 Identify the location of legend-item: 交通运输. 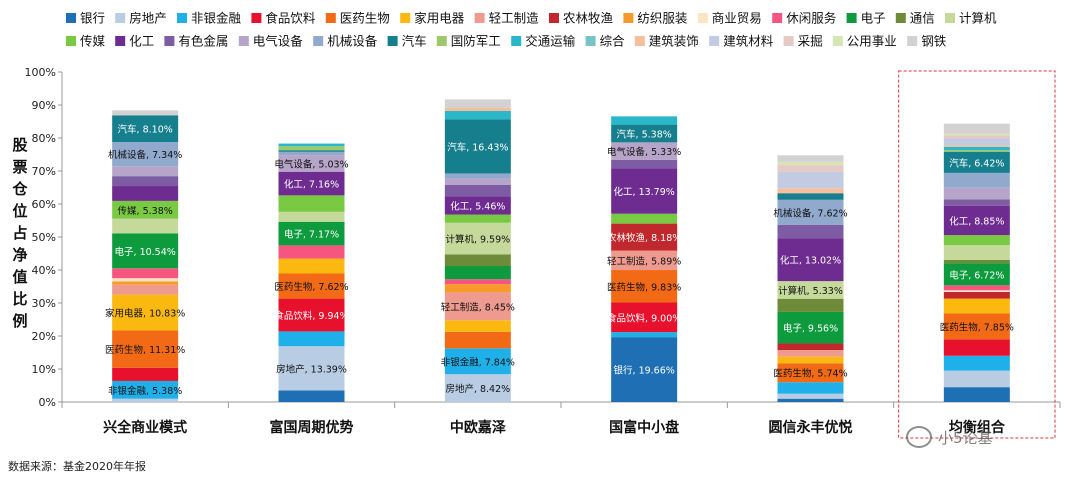
(543, 41).